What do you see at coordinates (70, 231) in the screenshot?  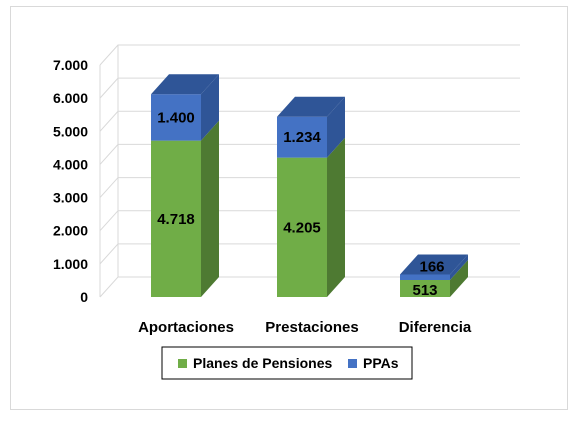 I see `y-tick-label: 2.000` at bounding box center [70, 231].